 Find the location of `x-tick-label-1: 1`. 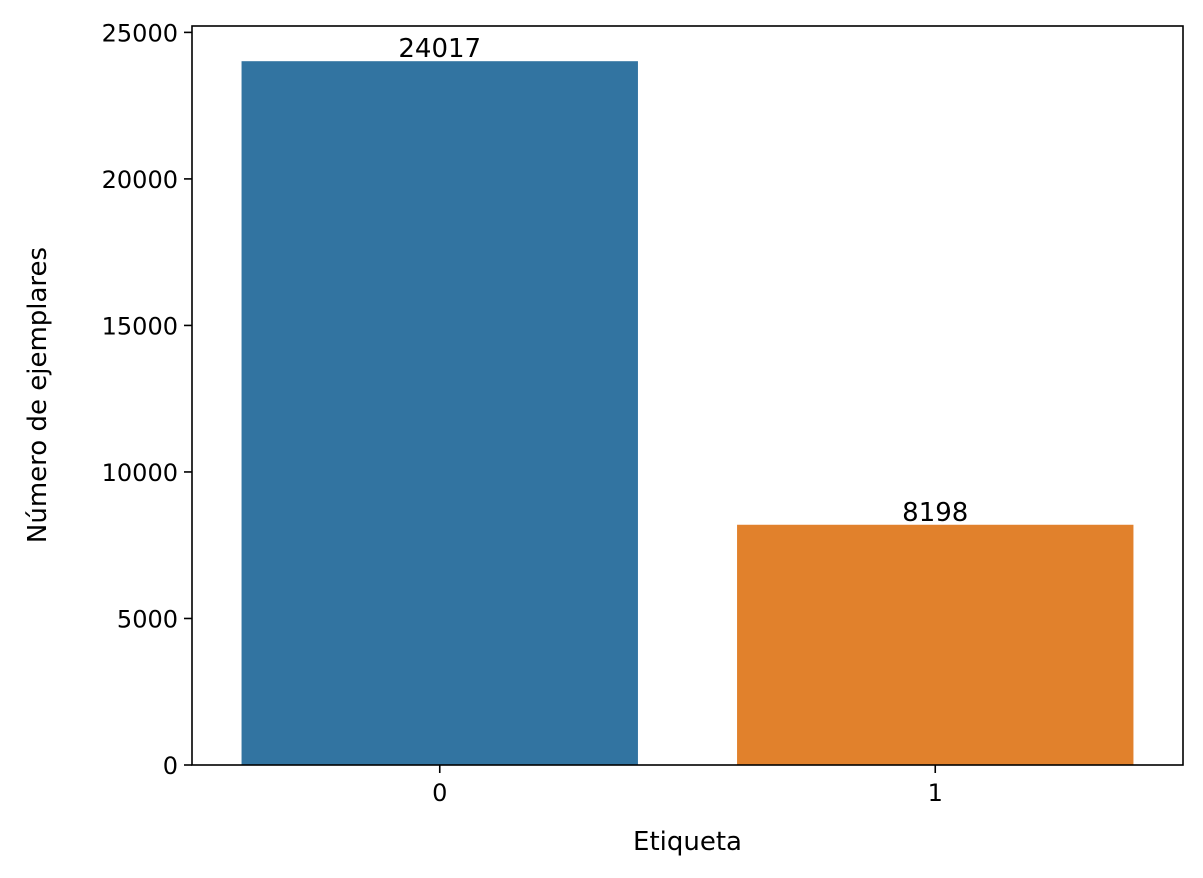

x-tick-label-1: 1 is located at coordinates (935, 793).